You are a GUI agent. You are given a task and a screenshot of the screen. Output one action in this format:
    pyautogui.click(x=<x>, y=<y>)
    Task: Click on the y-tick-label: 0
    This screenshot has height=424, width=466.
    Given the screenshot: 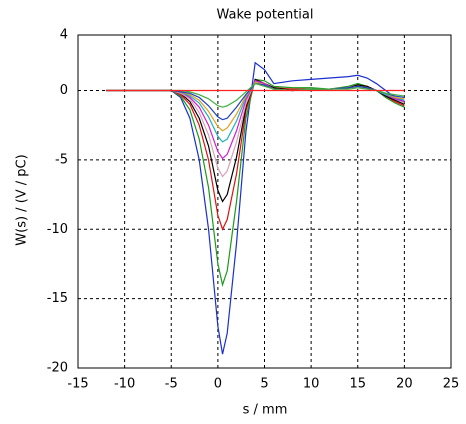 What is the action you would take?
    pyautogui.click(x=64, y=90)
    